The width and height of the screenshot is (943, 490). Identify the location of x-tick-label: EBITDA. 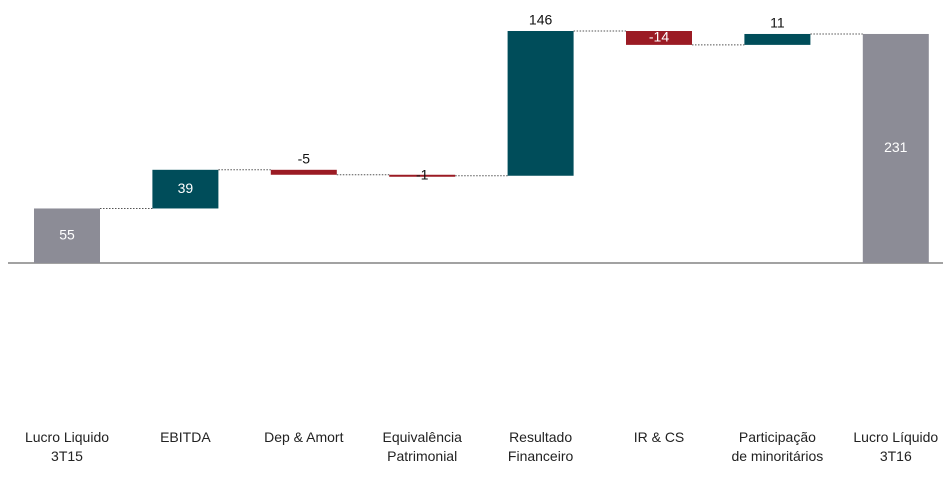
(185, 437).